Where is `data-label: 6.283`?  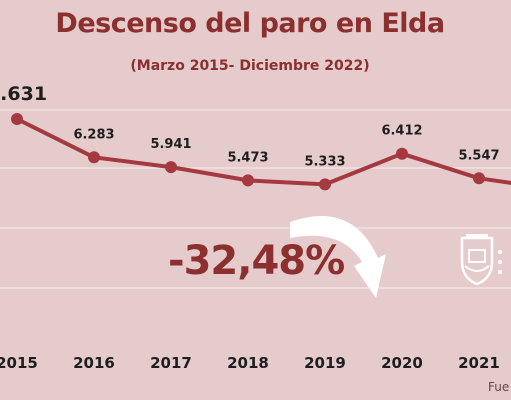 data-label: 6.283 is located at coordinates (93, 134).